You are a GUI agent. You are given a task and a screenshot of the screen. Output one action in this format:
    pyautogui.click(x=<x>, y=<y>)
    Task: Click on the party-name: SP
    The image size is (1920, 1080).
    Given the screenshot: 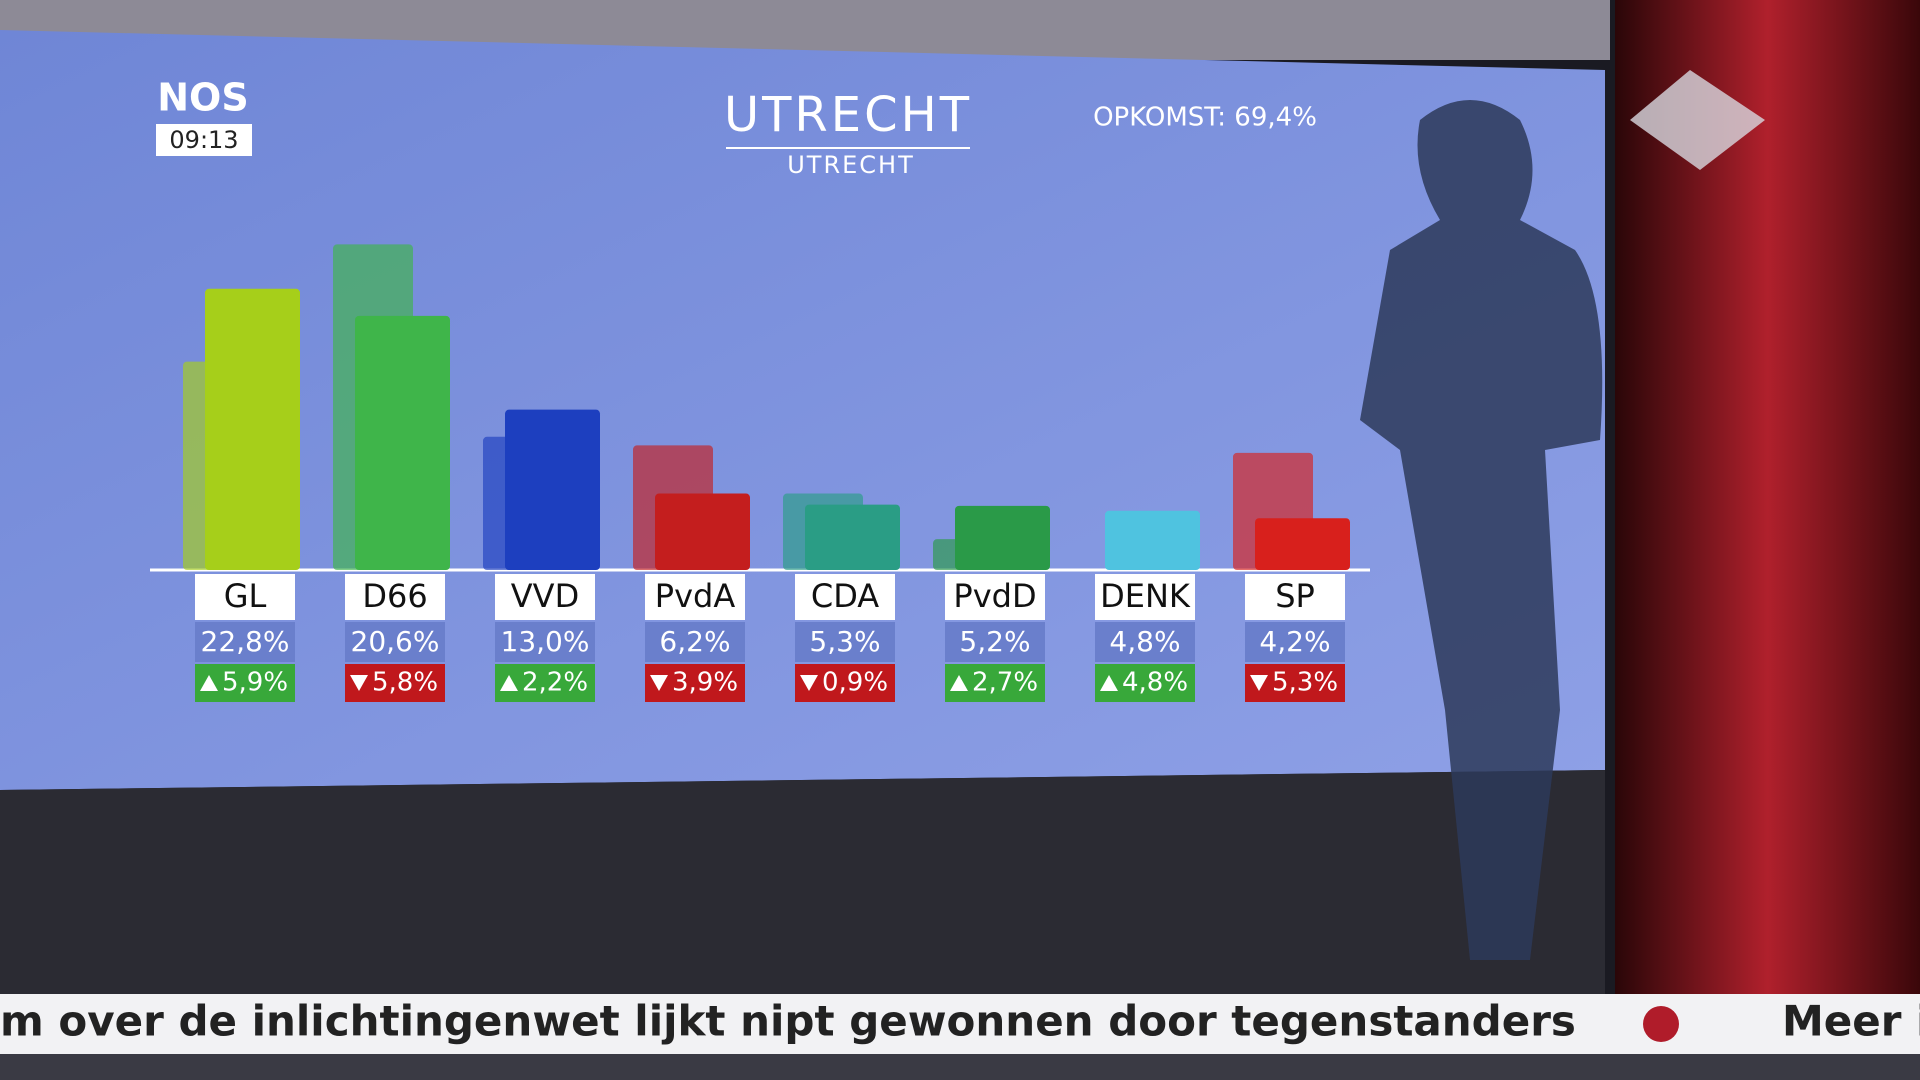 What is the action you would take?
    pyautogui.click(x=1295, y=596)
    